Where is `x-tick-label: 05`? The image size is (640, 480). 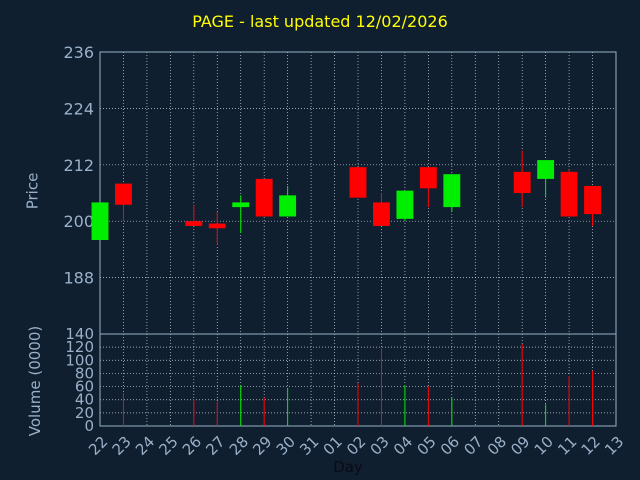 x-tick-label: 05 is located at coordinates (426, 446).